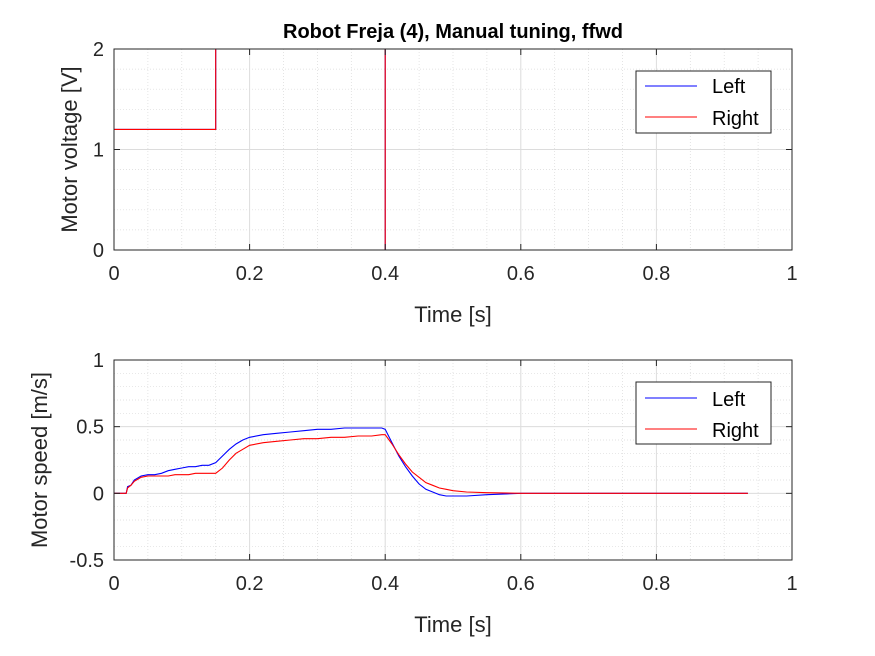 This screenshot has width=875, height=656. Describe the element at coordinates (791, 274) in the screenshot. I see `voltage-x-tick-label: 1` at that location.